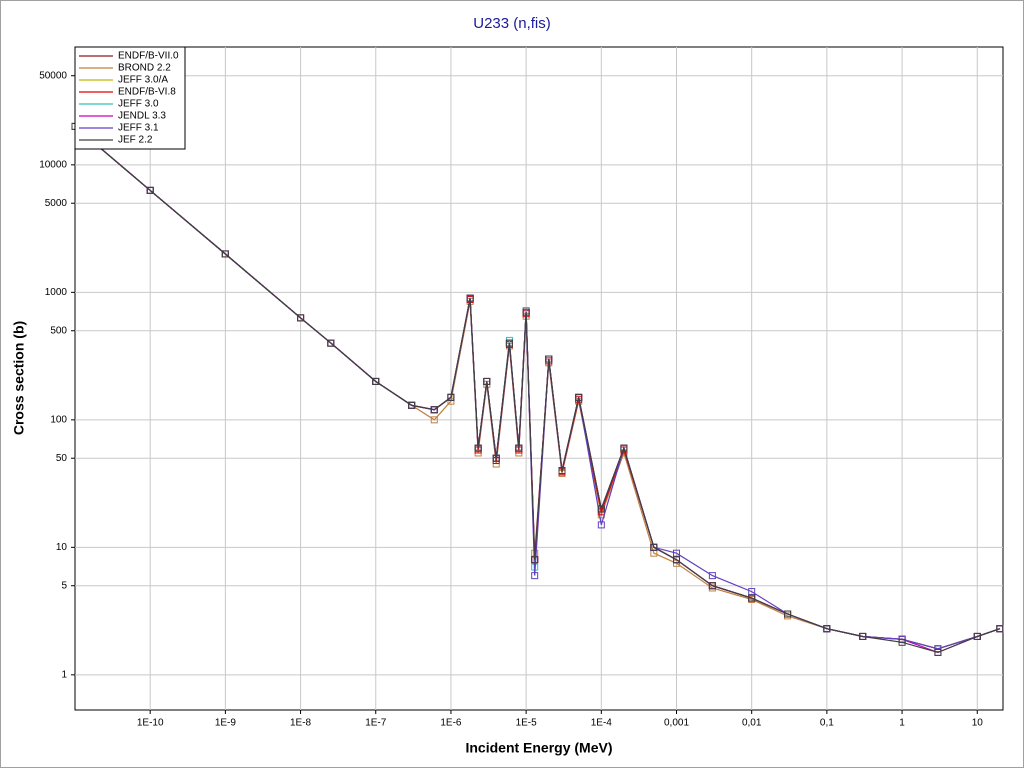 Image resolution: width=1024 pixels, height=768 pixels. Describe the element at coordinates (301, 723) in the screenshot. I see `x-tick-label: 1E-8` at that location.